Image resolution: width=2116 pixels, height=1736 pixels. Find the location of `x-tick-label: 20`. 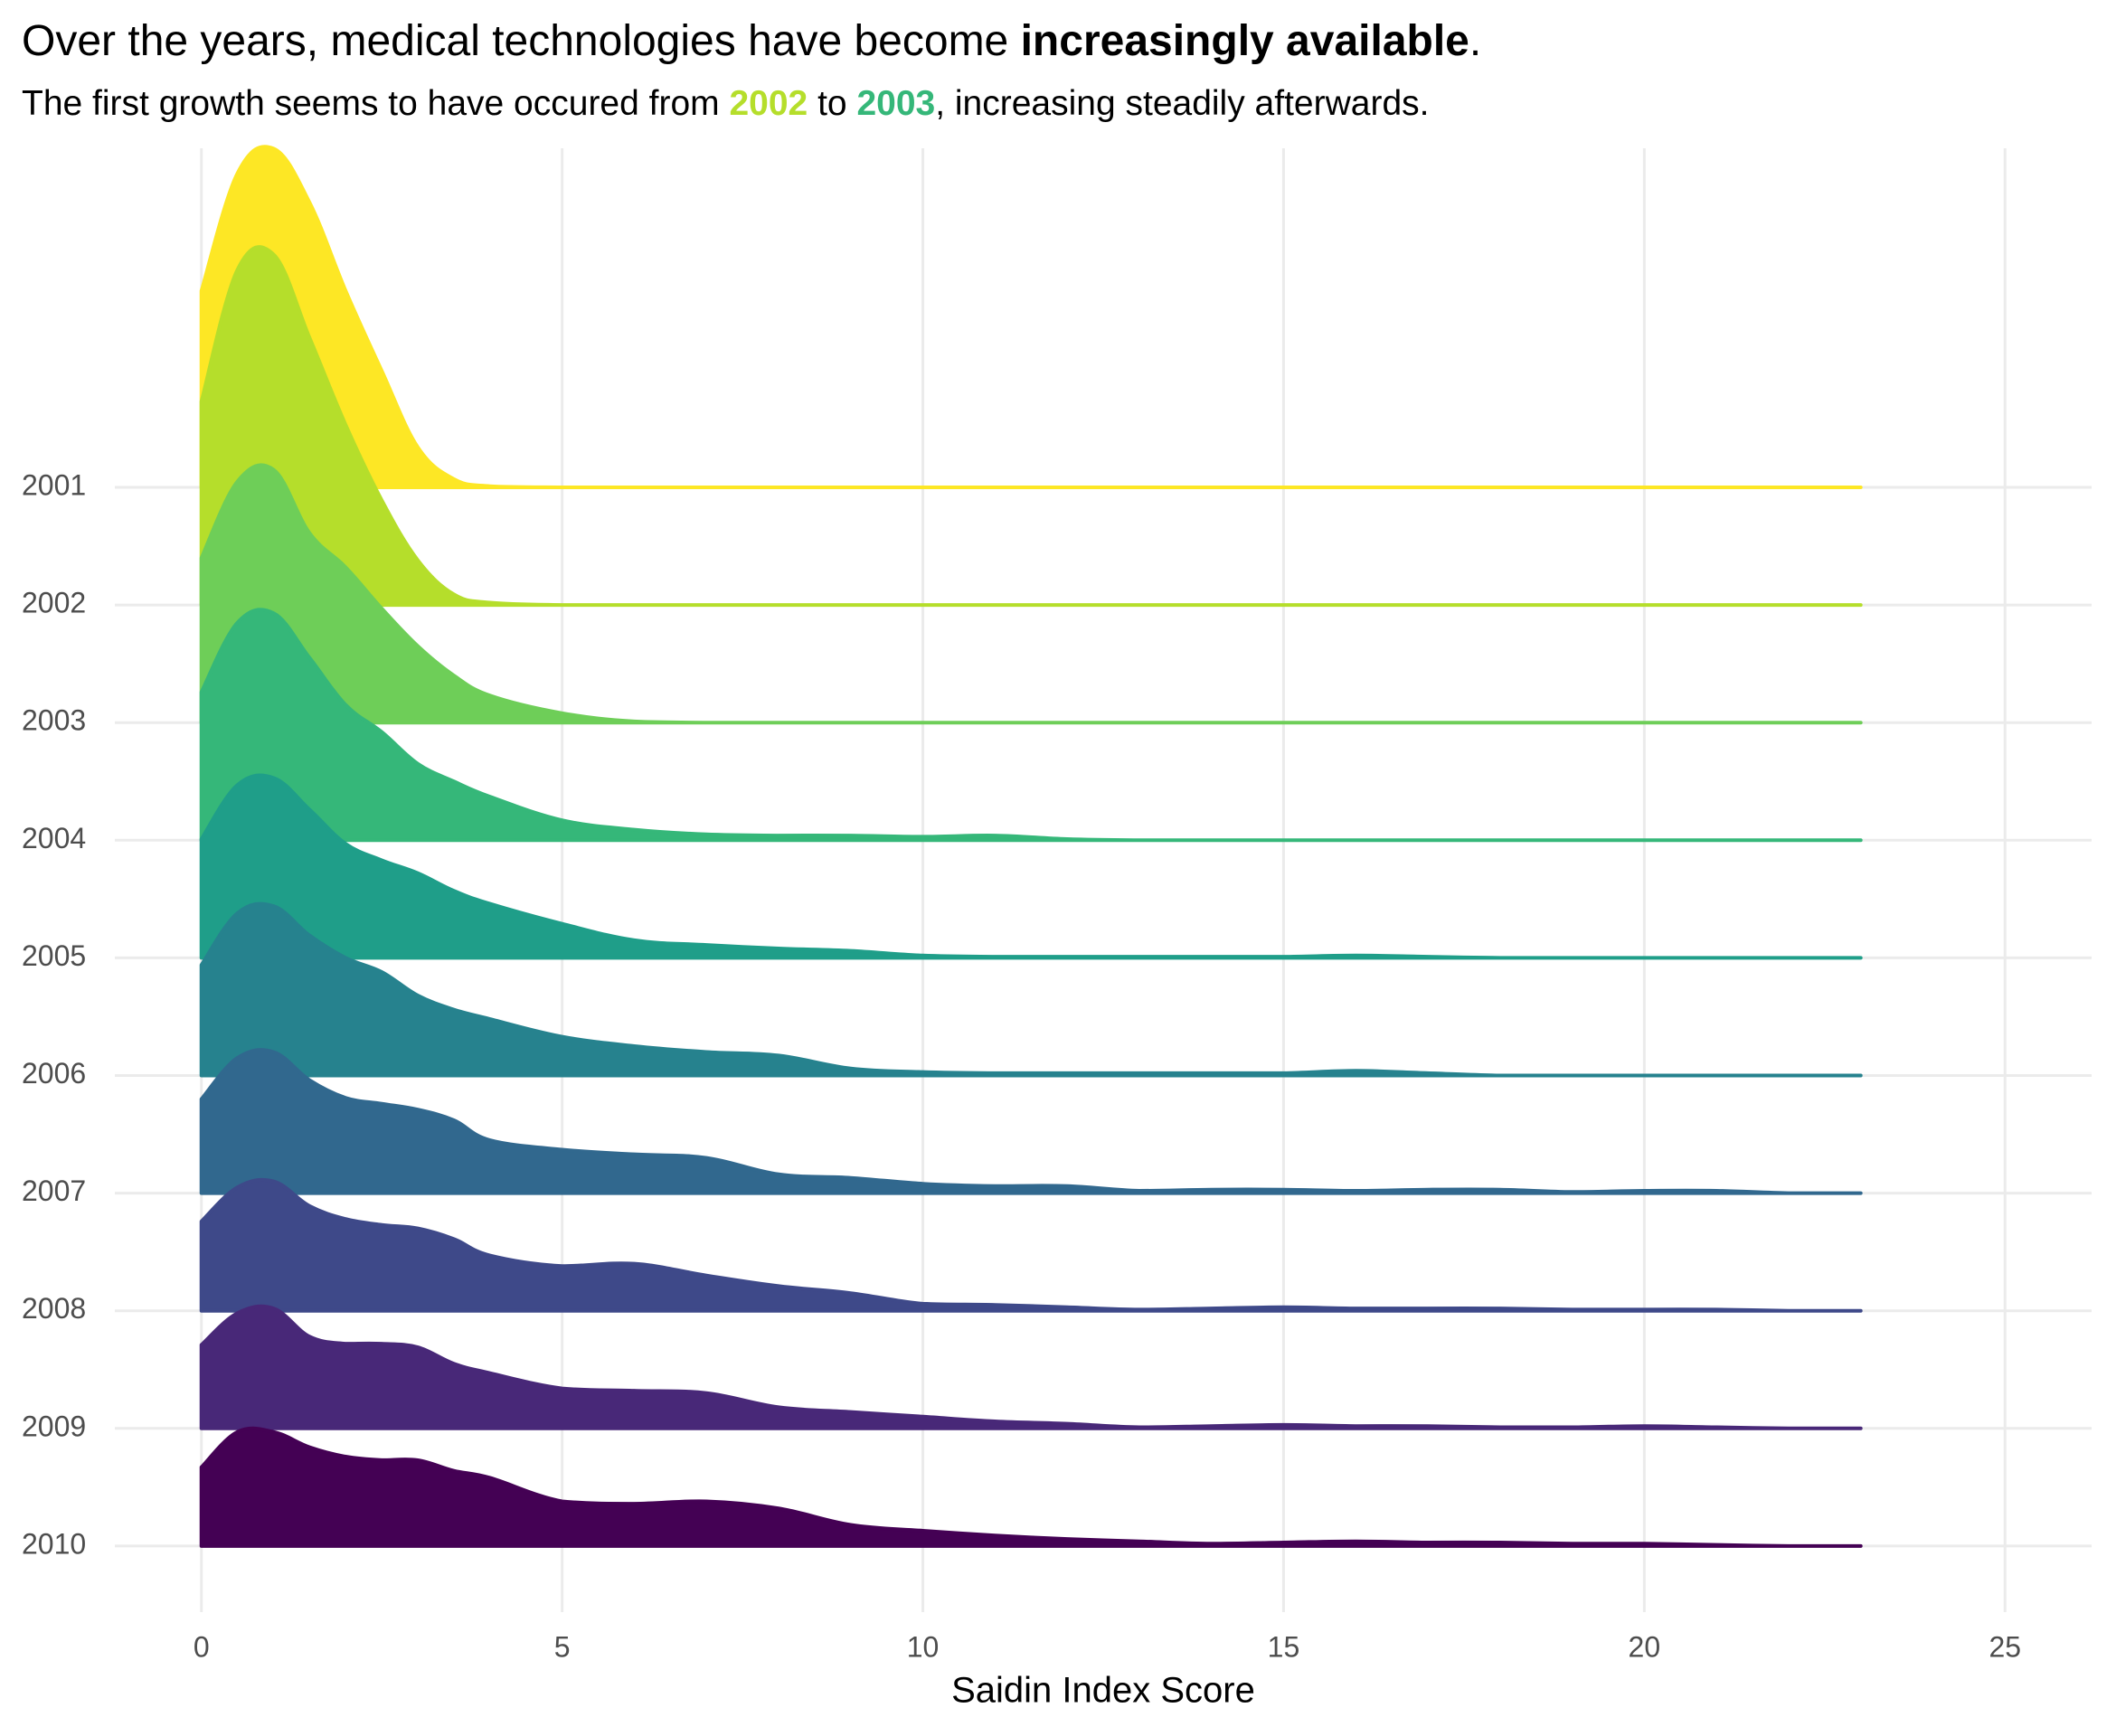

x-tick-label: 20 is located at coordinates (1645, 1646).